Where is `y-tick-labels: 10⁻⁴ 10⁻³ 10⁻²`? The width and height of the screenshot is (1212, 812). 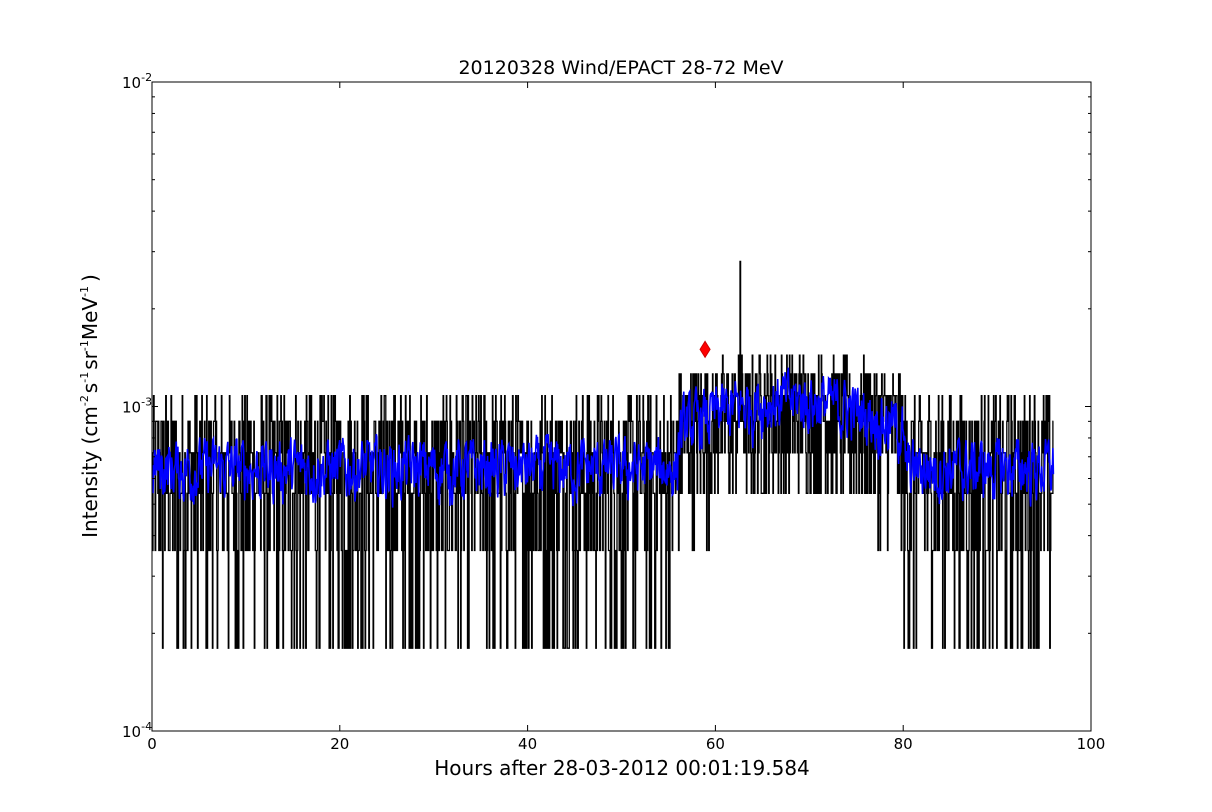 y-tick-labels: 10⁻⁴ 10⁻³ 10⁻² is located at coordinates (137, 406).